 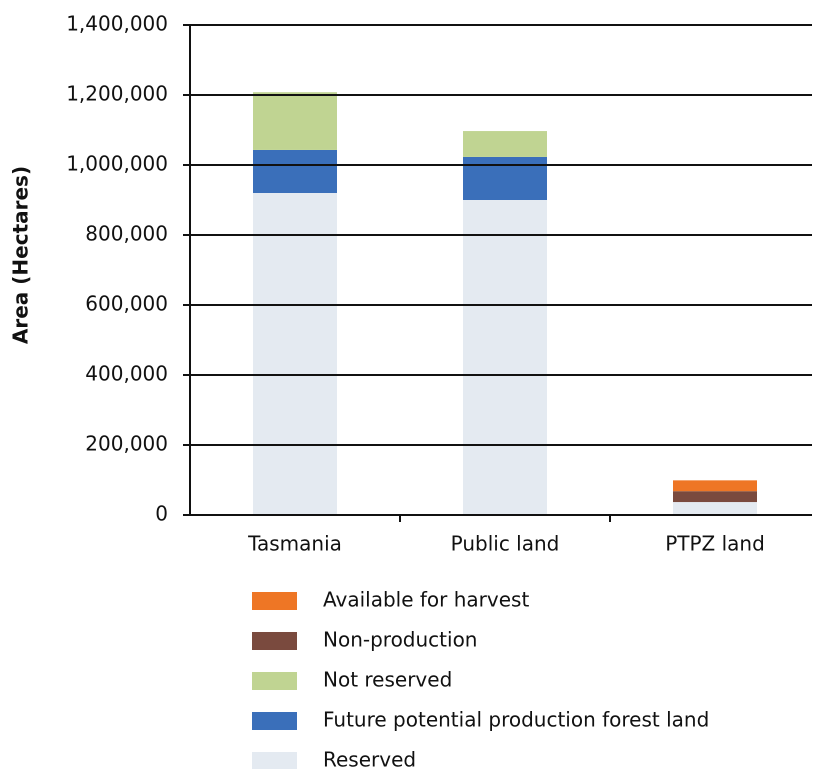 I want to click on x-tick-label: PTPZ land, so click(x=715, y=544).